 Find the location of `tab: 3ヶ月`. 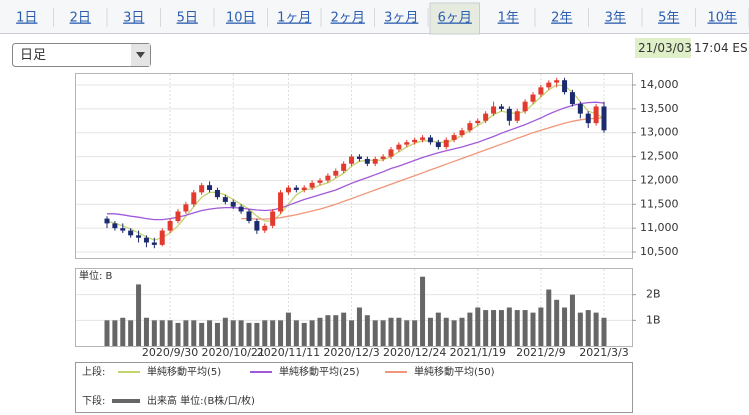

tab: 3ヶ月 is located at coordinates (406, 17).